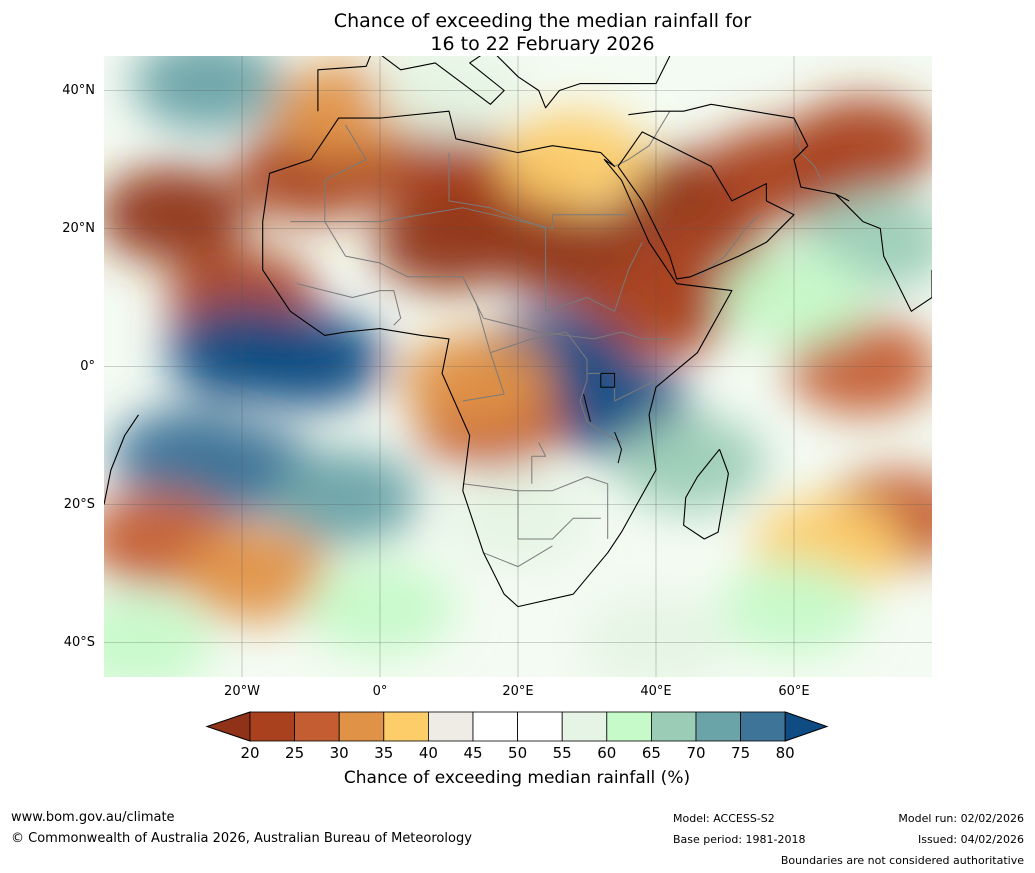 The width and height of the screenshot is (1035, 873). I want to click on footer-website: www.bom.gov.au/climate, so click(93, 817).